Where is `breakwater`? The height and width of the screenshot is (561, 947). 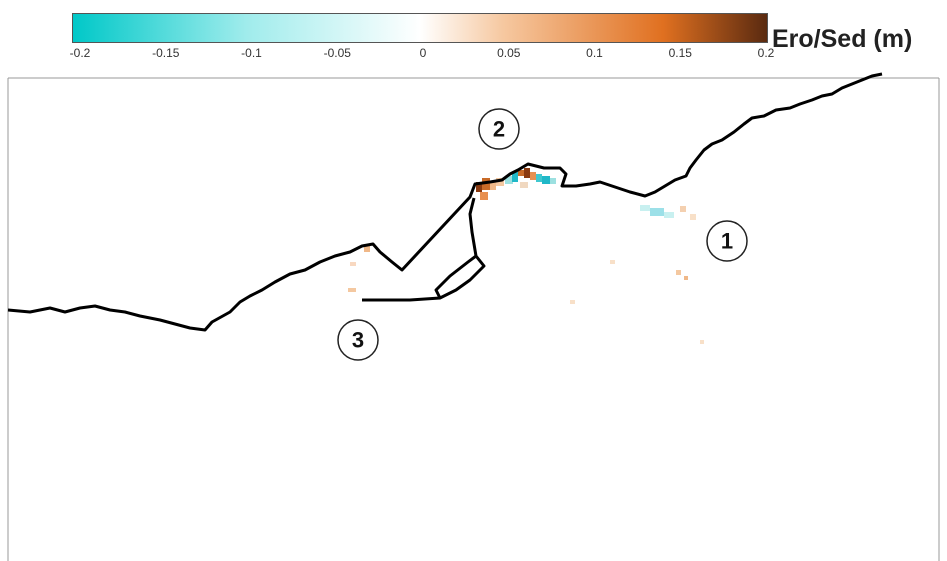 breakwater is located at coordinates (460, 248).